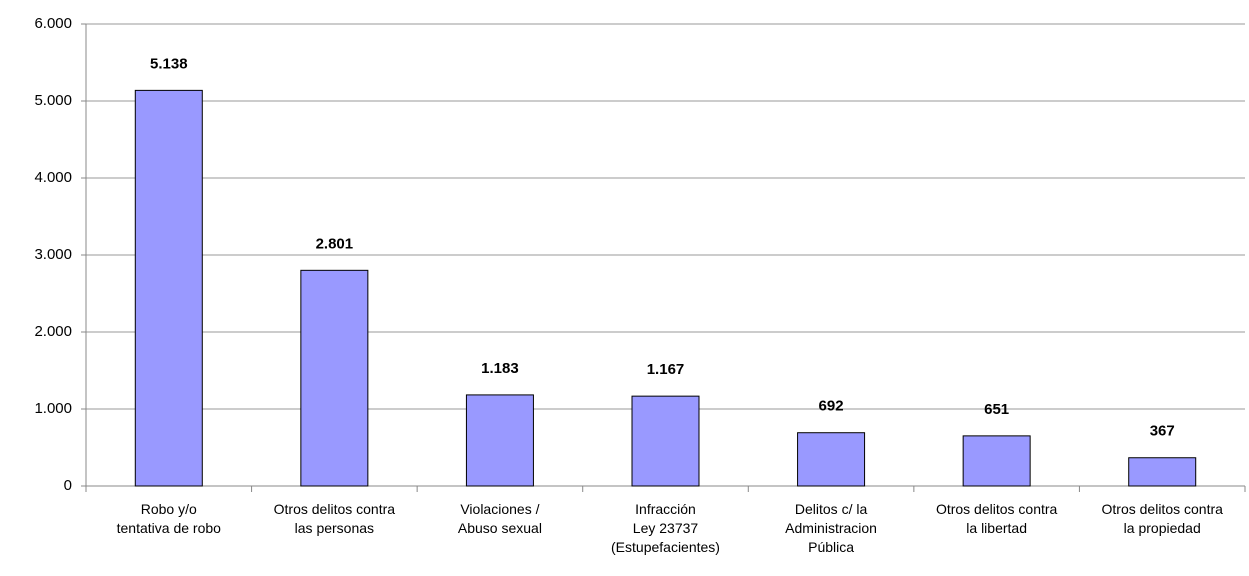 The width and height of the screenshot is (1249, 576). I want to click on data-label: 5.138, so click(169, 63).